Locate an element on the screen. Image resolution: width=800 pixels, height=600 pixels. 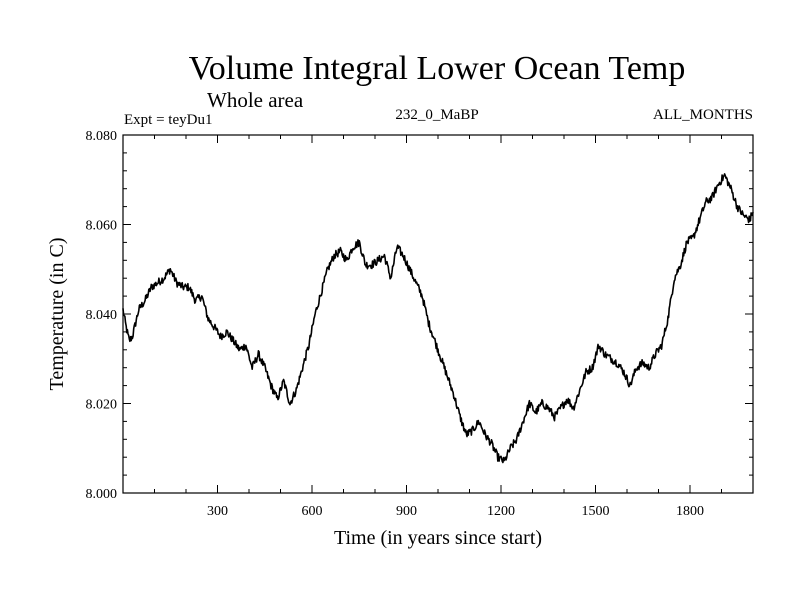
x-tick-label: 1500 is located at coordinates (596, 511).